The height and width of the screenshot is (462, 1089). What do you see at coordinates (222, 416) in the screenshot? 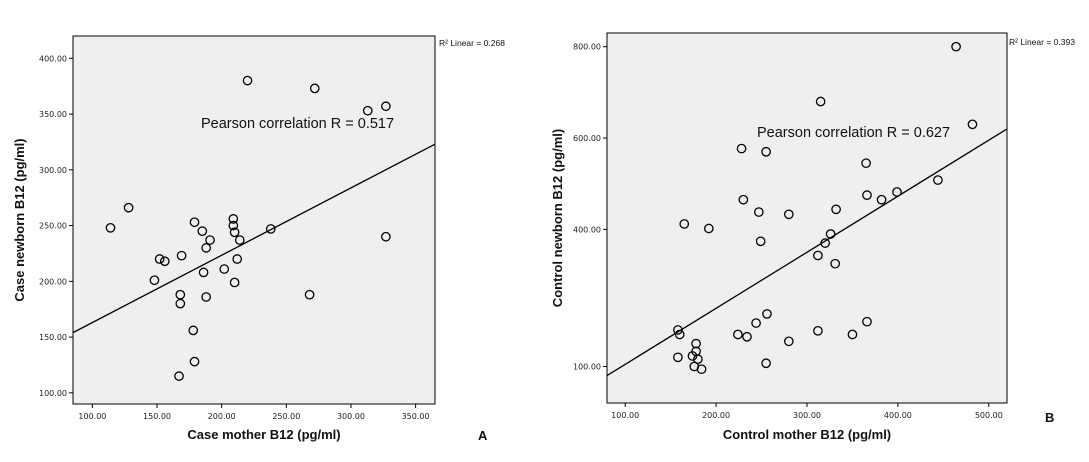
I see `x-tick-label-a: 200.00` at bounding box center [222, 416].